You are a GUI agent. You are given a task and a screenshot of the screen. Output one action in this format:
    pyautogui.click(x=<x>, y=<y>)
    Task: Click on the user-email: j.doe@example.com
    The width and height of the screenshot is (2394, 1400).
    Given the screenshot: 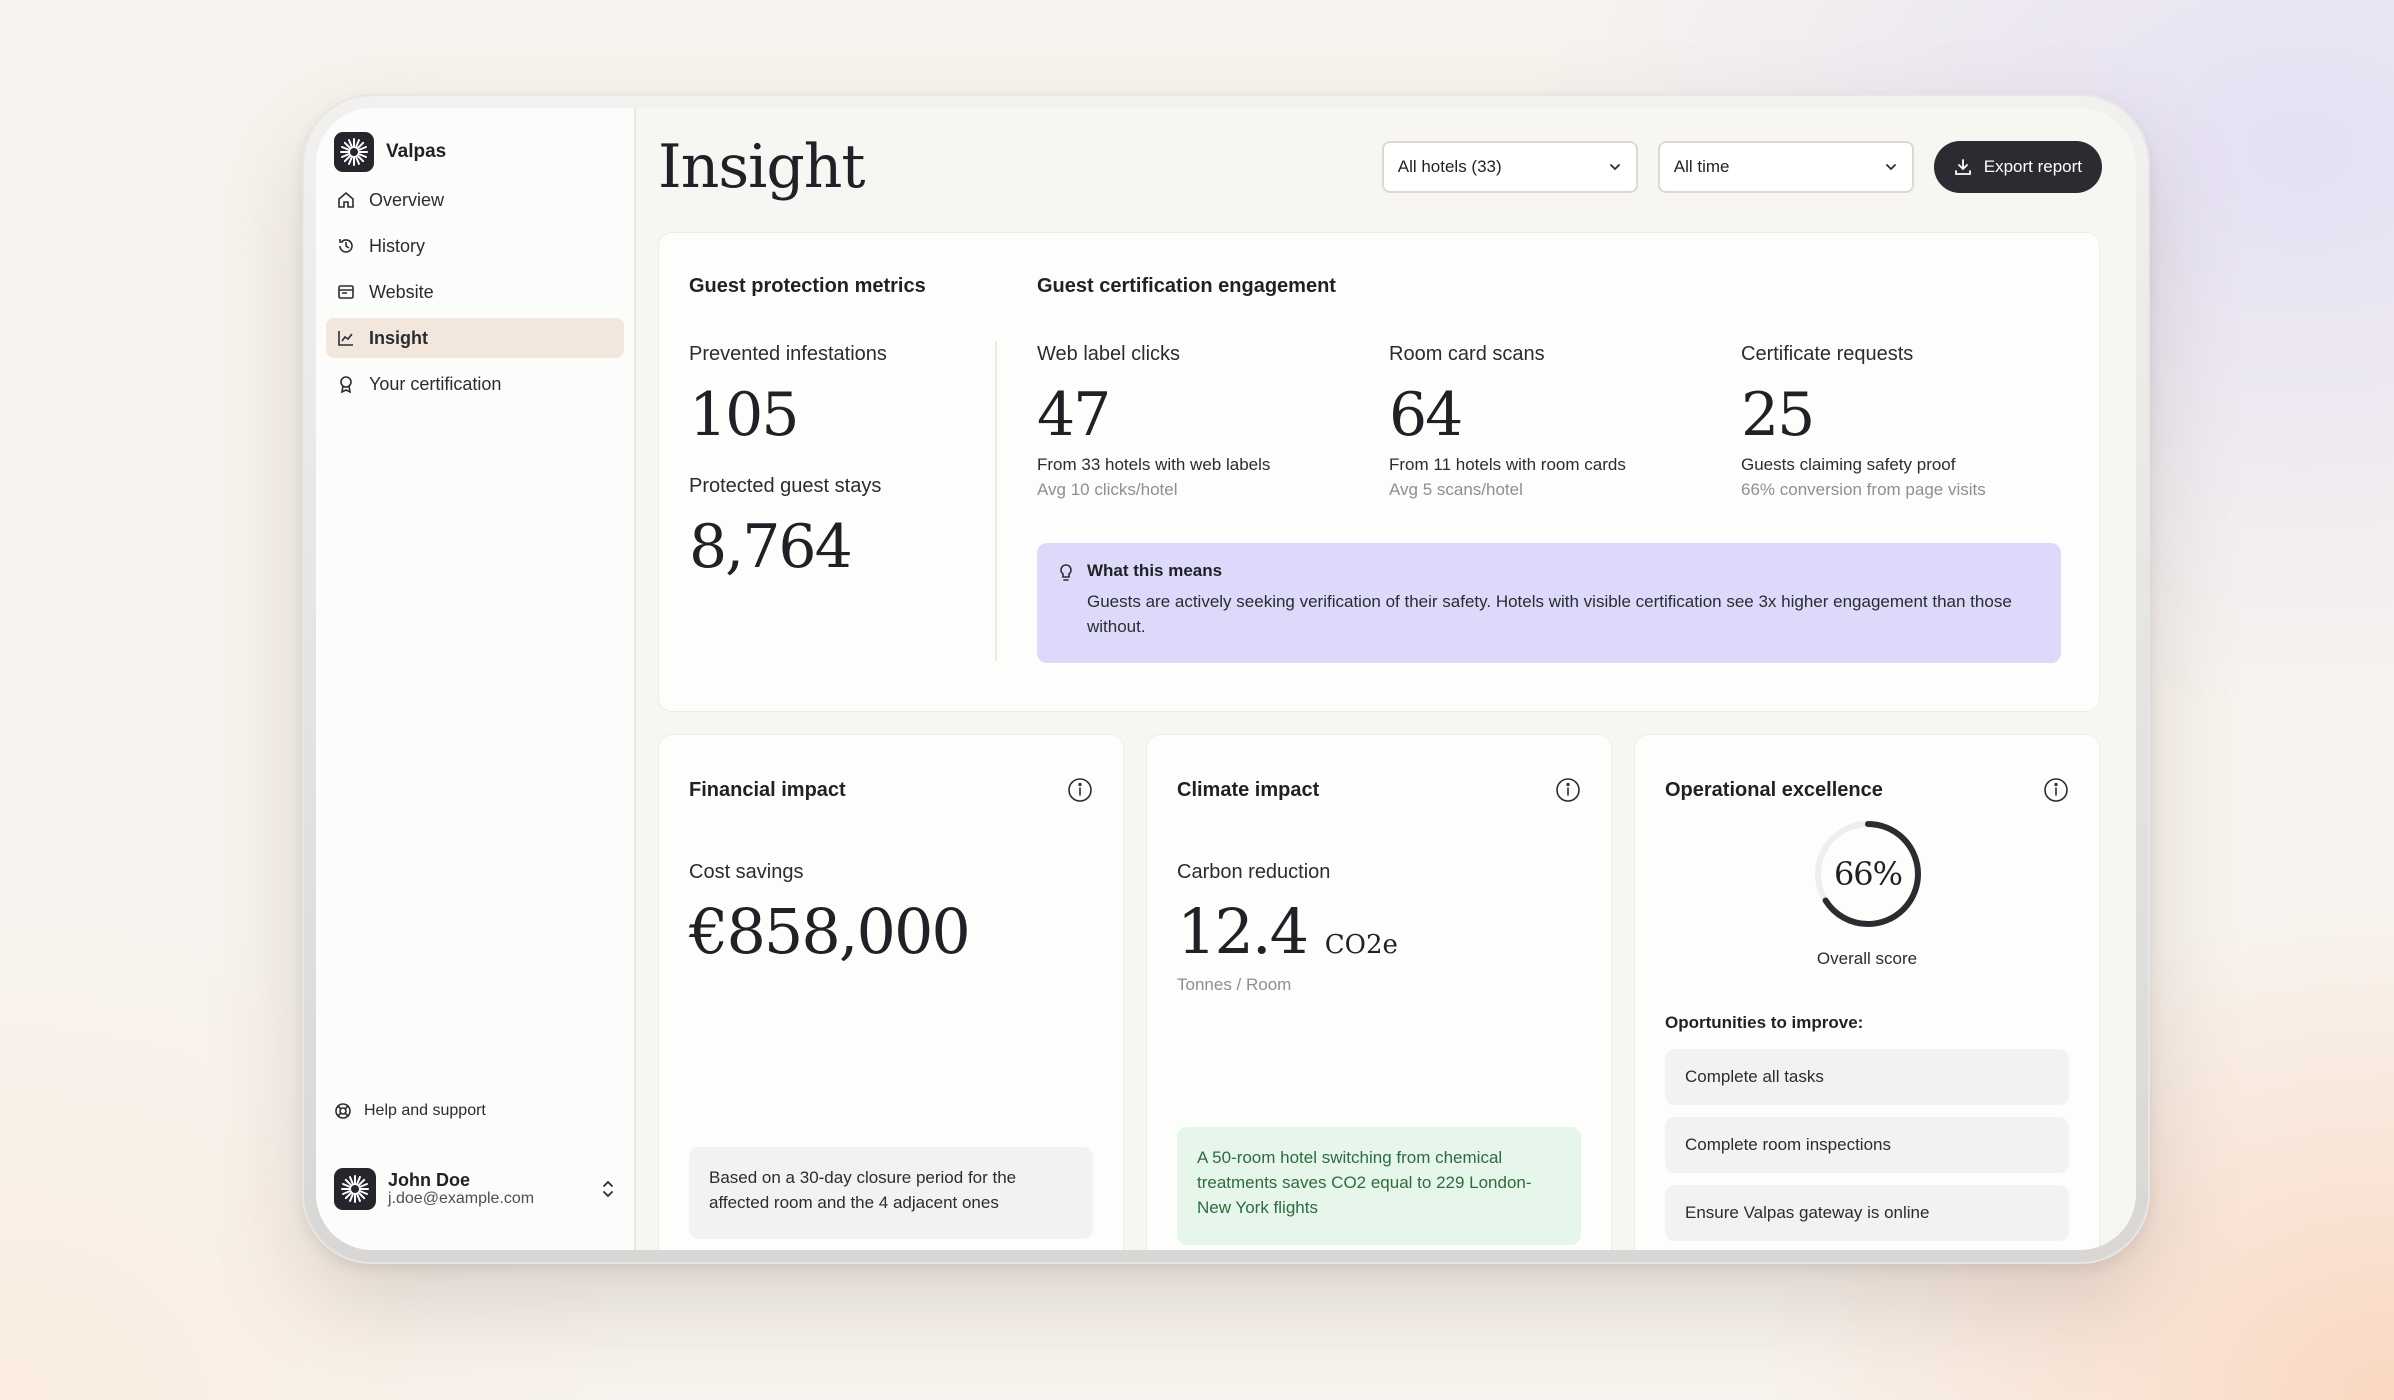 What is the action you would take?
    pyautogui.click(x=461, y=1198)
    